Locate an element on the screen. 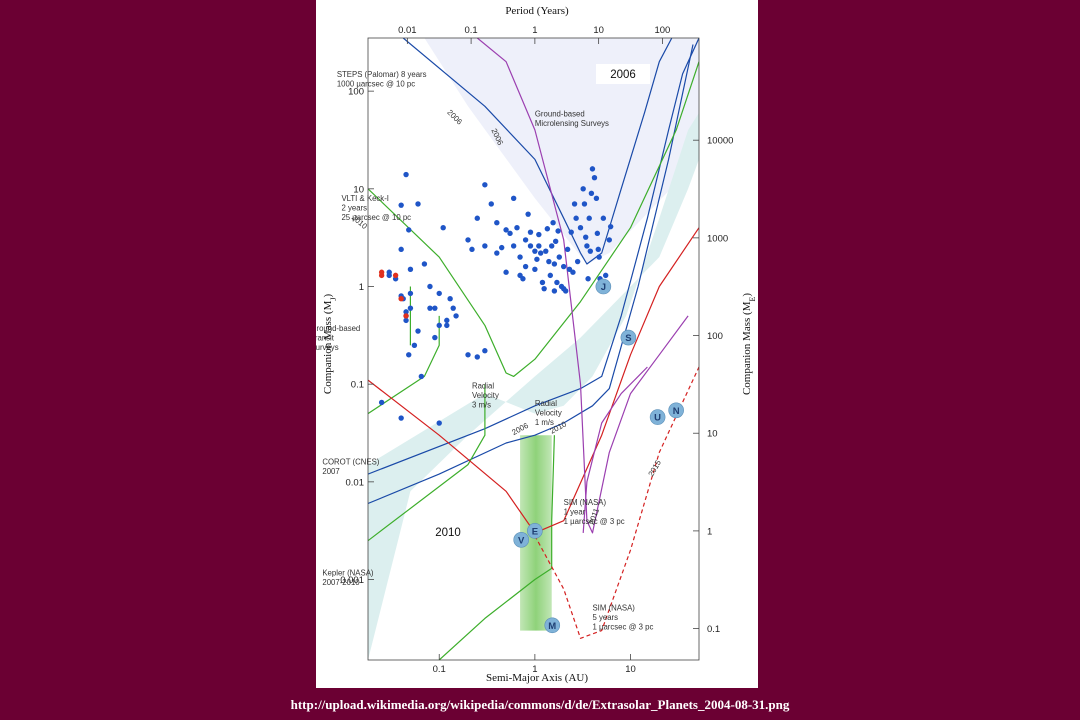  upper-detection-region is located at coordinates (533, 151).